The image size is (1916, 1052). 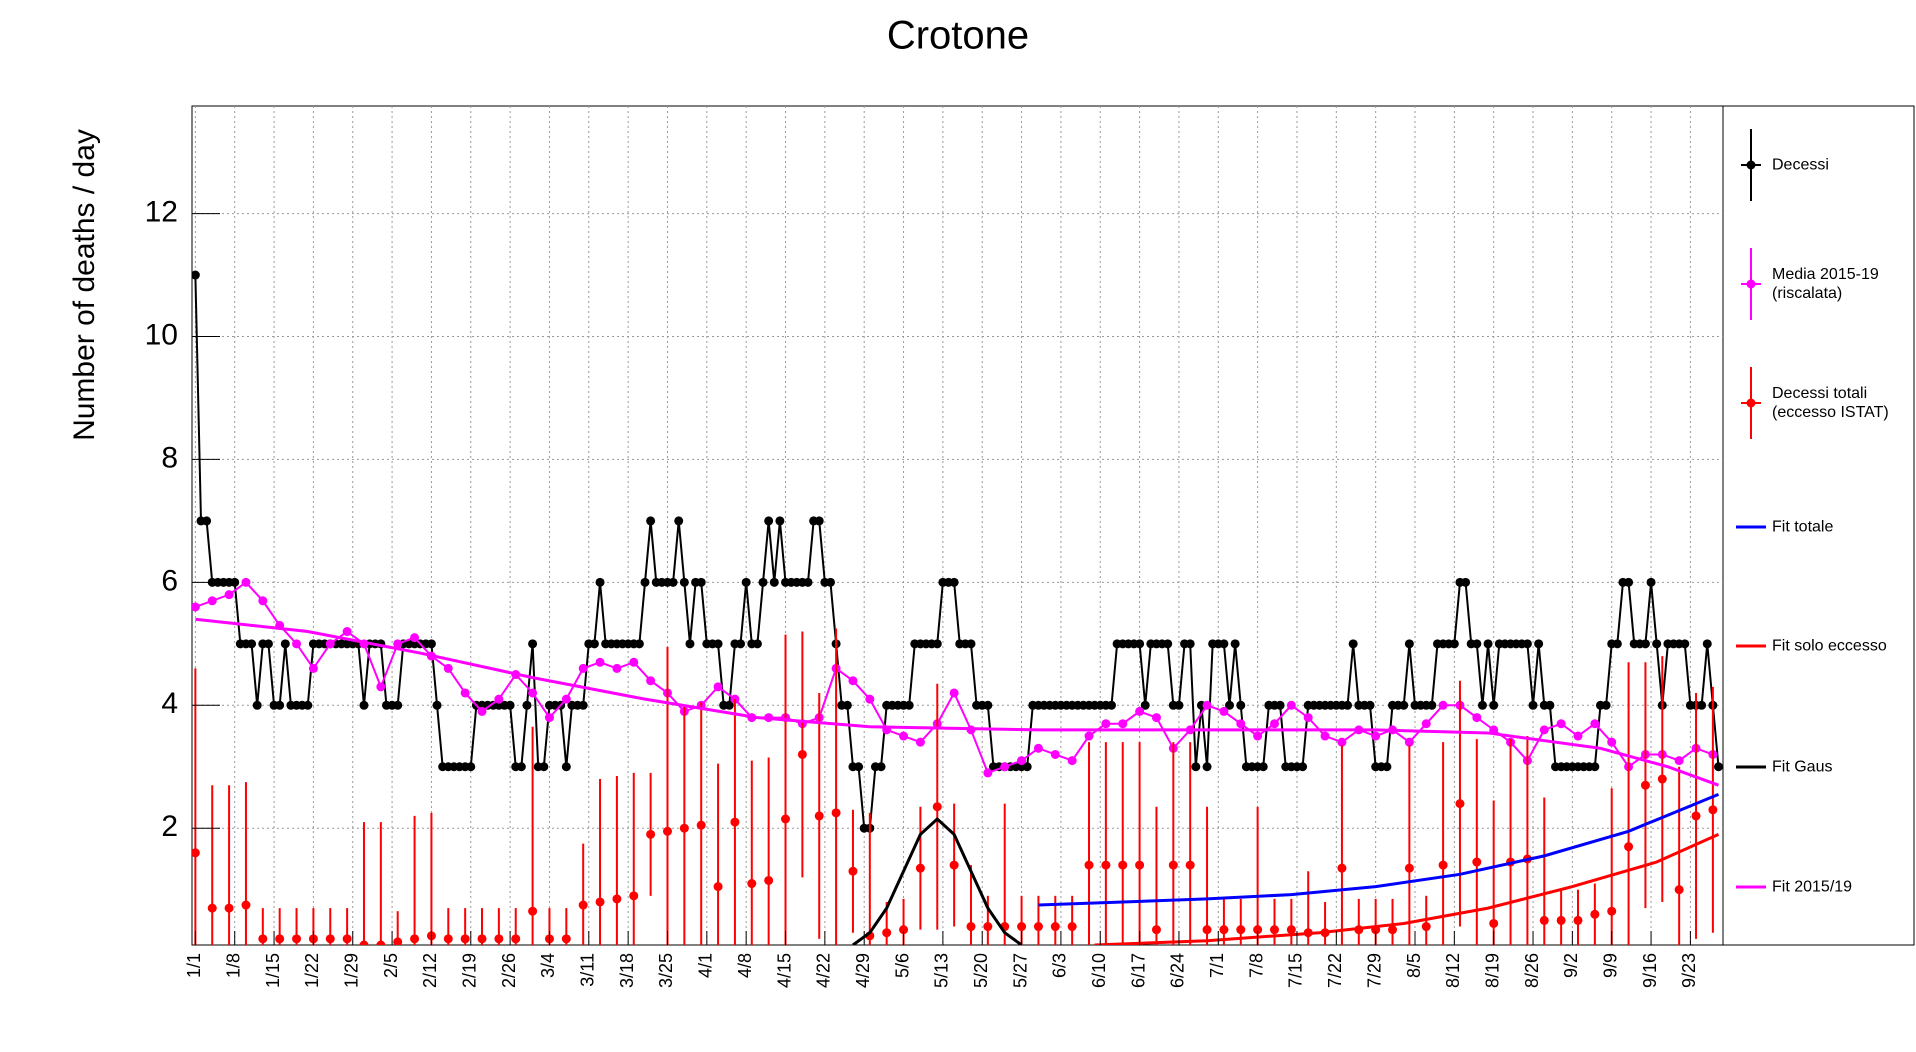 What do you see at coordinates (169, 703) in the screenshot?
I see `y-tick-label: 4` at bounding box center [169, 703].